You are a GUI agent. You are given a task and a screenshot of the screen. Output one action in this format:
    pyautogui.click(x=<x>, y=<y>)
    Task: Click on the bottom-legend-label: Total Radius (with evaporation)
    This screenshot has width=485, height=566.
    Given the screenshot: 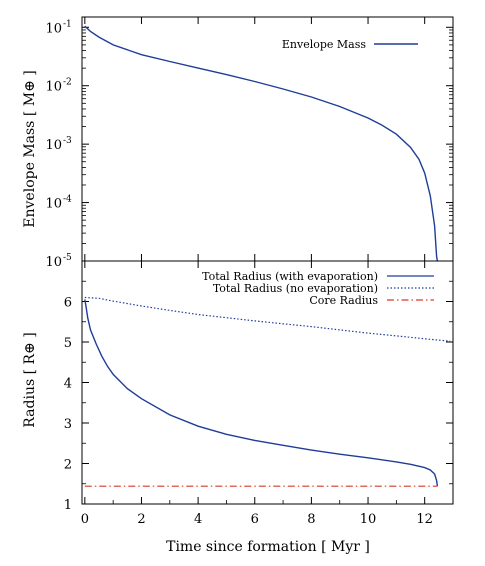 What is the action you would take?
    pyautogui.click(x=290, y=276)
    